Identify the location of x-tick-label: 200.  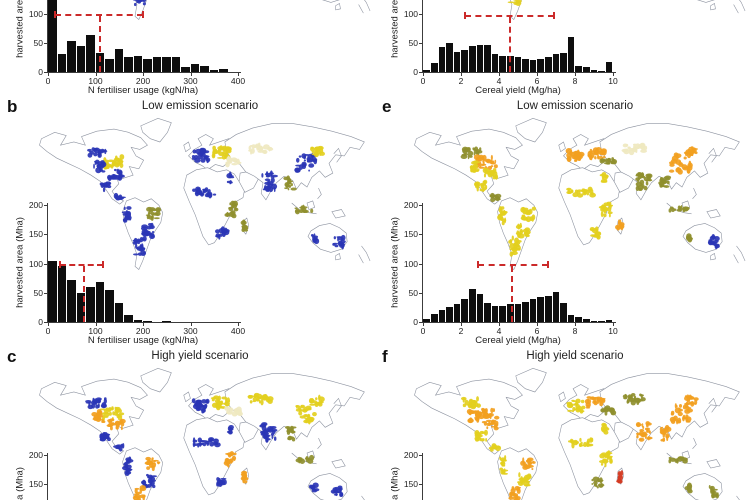
(143, 81).